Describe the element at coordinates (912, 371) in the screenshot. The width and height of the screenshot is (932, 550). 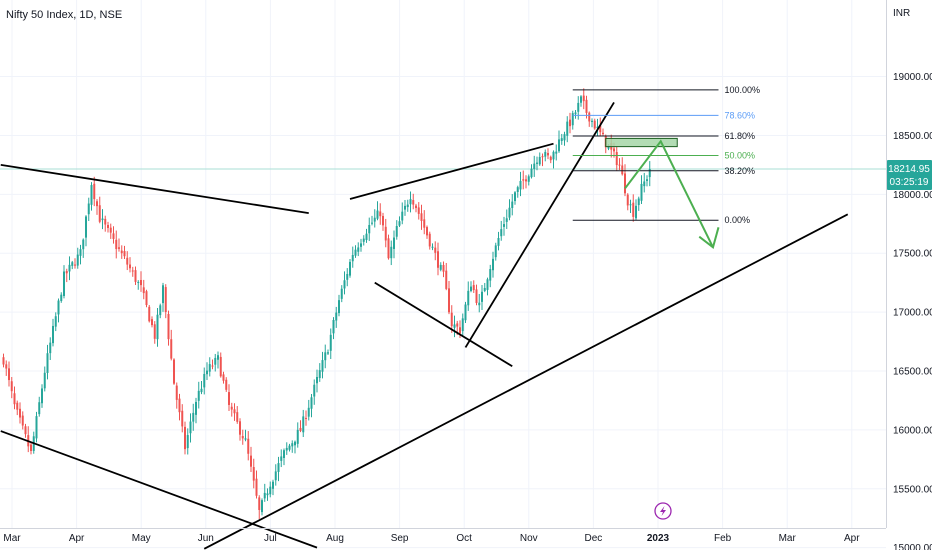
I see `y-tick-label: 16500.00` at that location.